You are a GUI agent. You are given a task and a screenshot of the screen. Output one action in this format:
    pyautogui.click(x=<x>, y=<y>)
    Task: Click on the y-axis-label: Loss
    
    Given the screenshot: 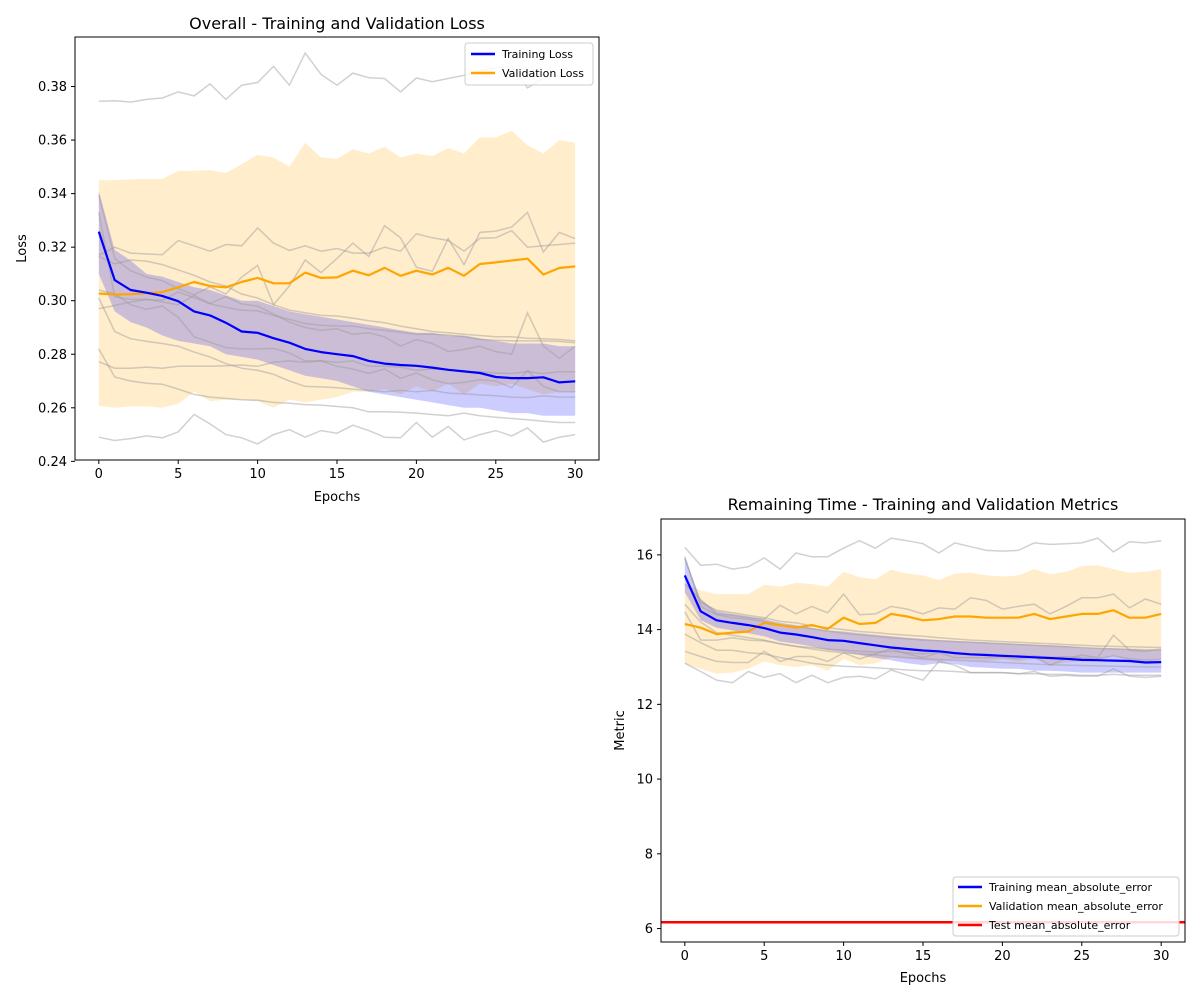 What is the action you would take?
    pyautogui.click(x=22, y=248)
    